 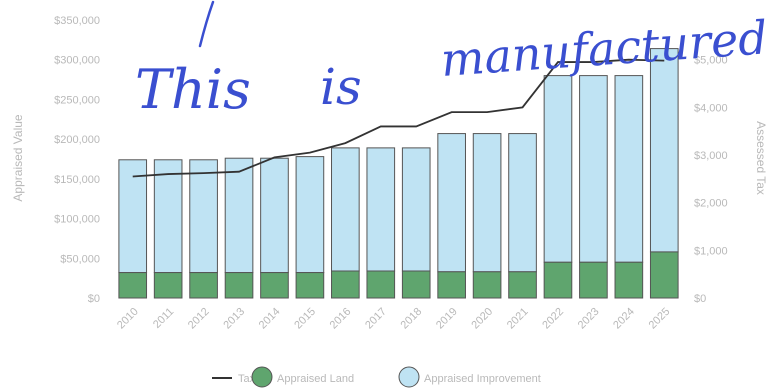 I want to click on legend-tax-label: Tax, so click(x=247, y=379).